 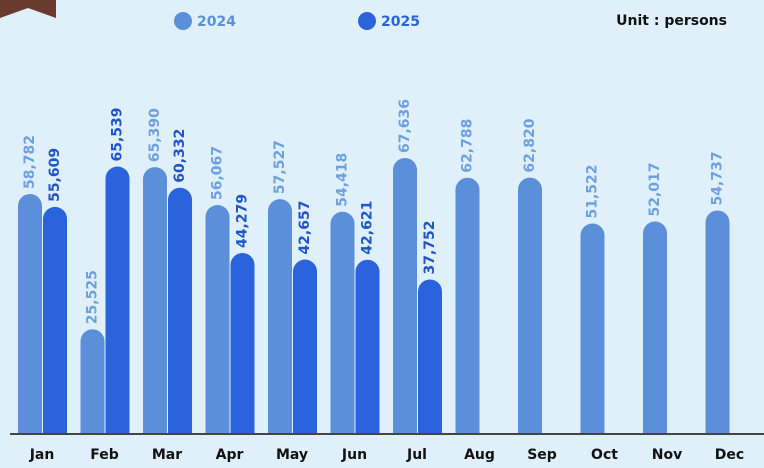 What do you see at coordinates (343, 180) in the screenshot?
I see `value-label: 54,418` at bounding box center [343, 180].